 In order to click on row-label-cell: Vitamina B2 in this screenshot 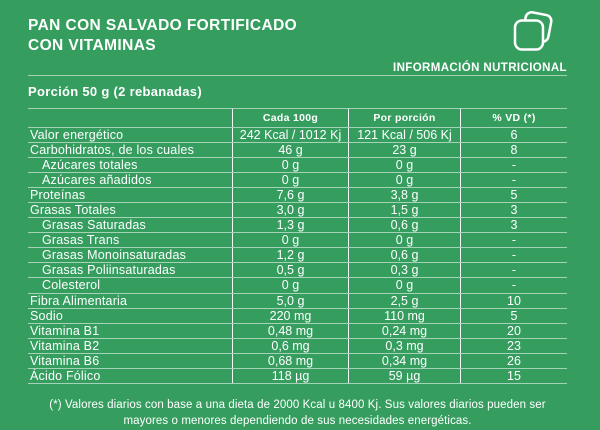, I will do `click(65, 345)`.